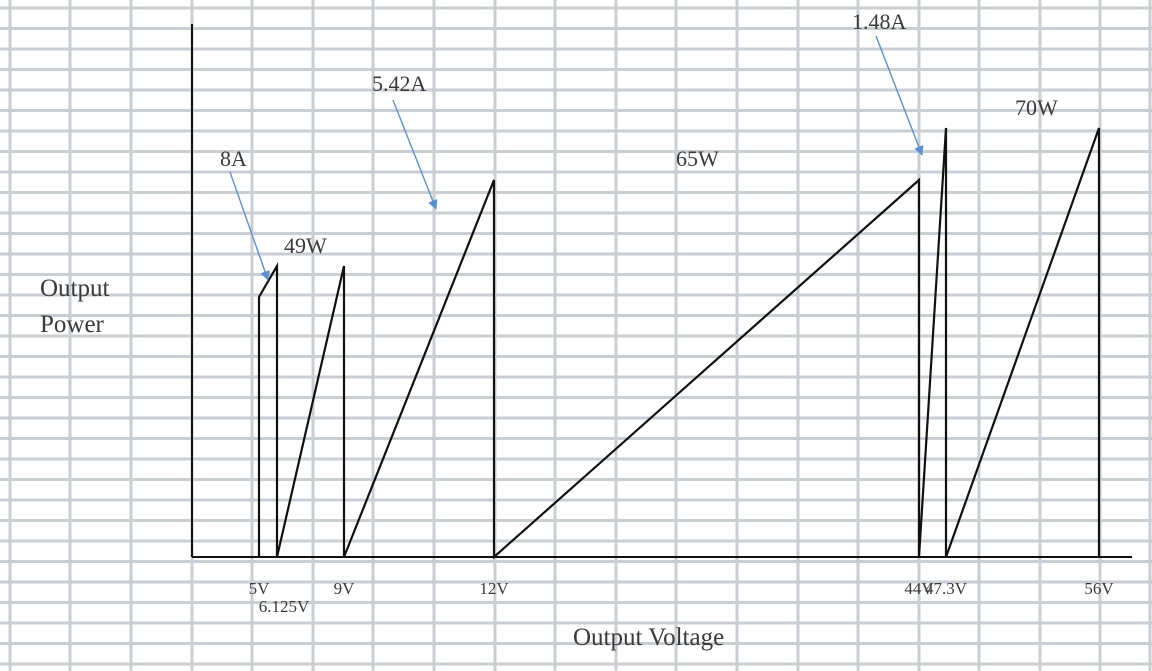 This screenshot has width=1152, height=671. I want to click on annotation-5-42a: 5.42A, so click(399, 83).